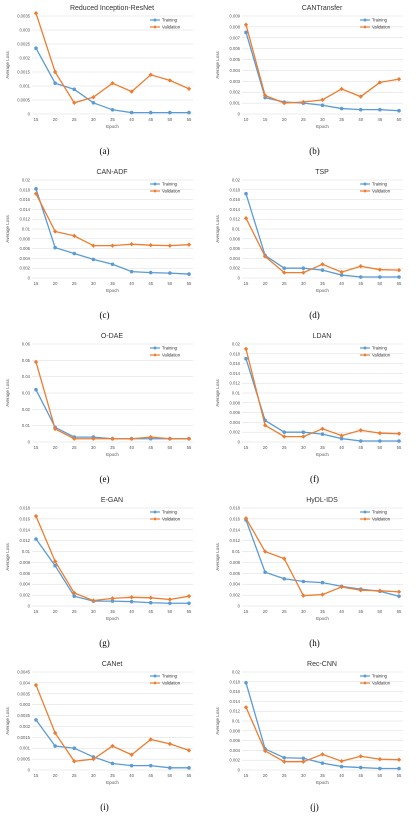 This screenshot has width=419, height=820. I want to click on chart-caption: (b), so click(314, 151).